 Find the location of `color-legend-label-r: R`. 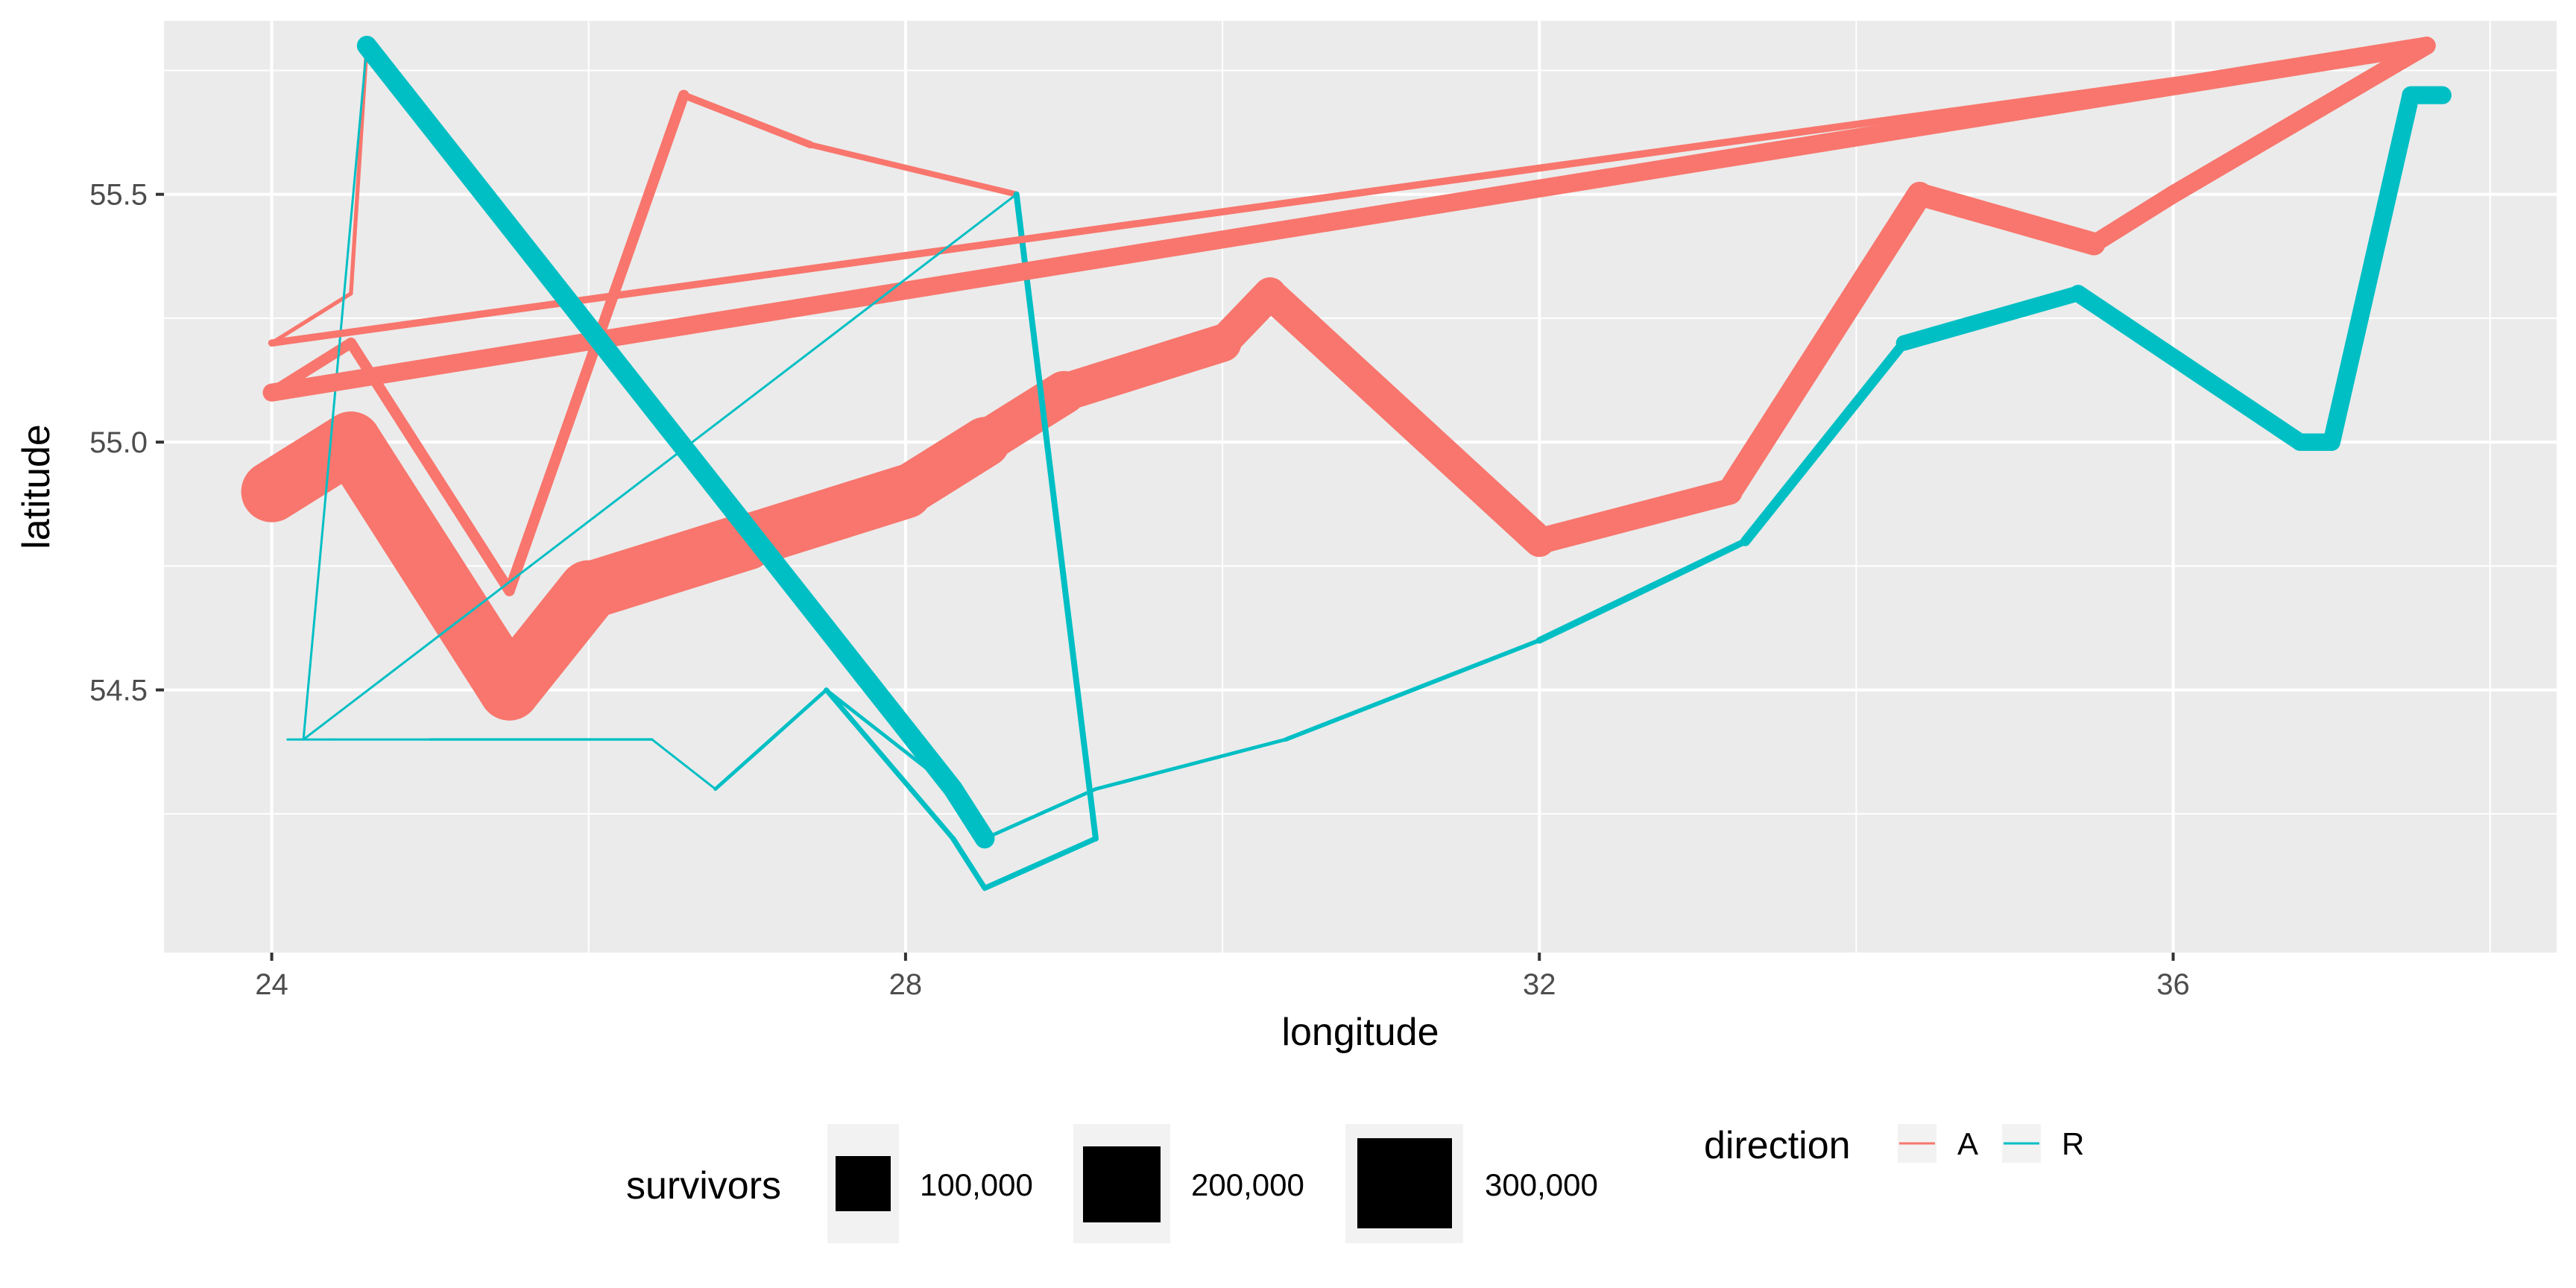

color-legend-label-r: R is located at coordinates (2073, 1143).